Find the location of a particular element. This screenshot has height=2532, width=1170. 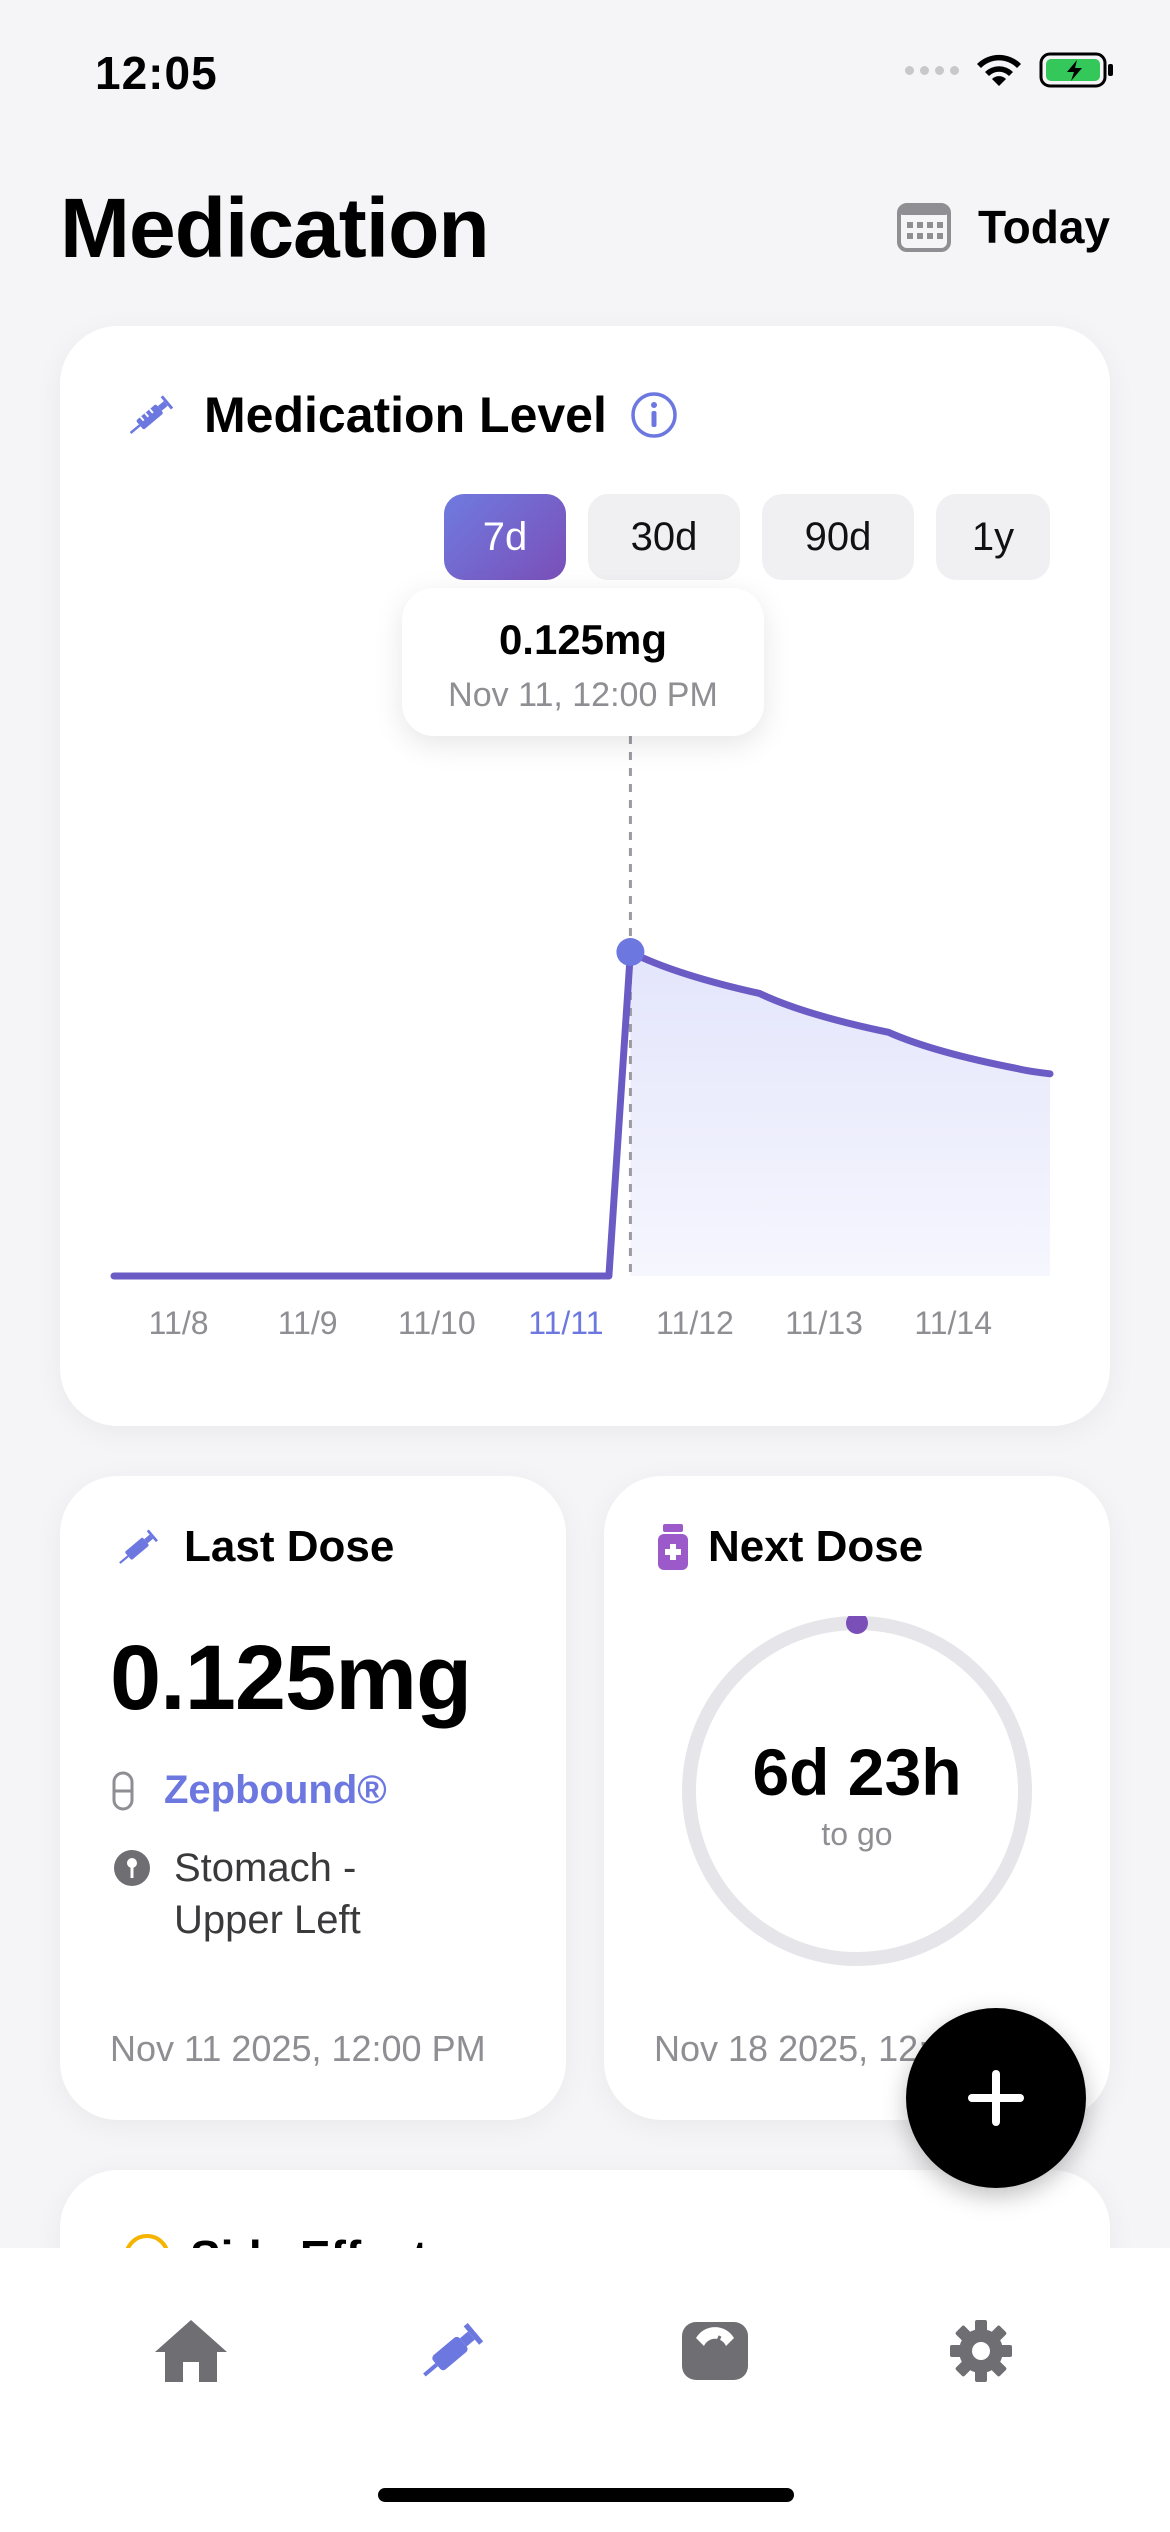

location-pin-icon is located at coordinates (132, 1868).